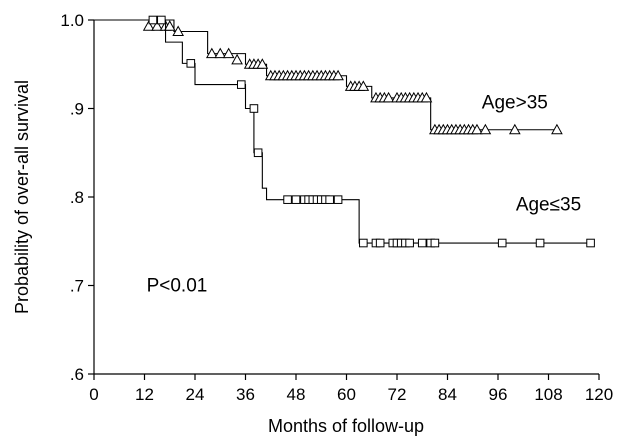 The image size is (629, 439). What do you see at coordinates (447, 394) in the screenshot?
I see `x-tick-label: 84` at bounding box center [447, 394].